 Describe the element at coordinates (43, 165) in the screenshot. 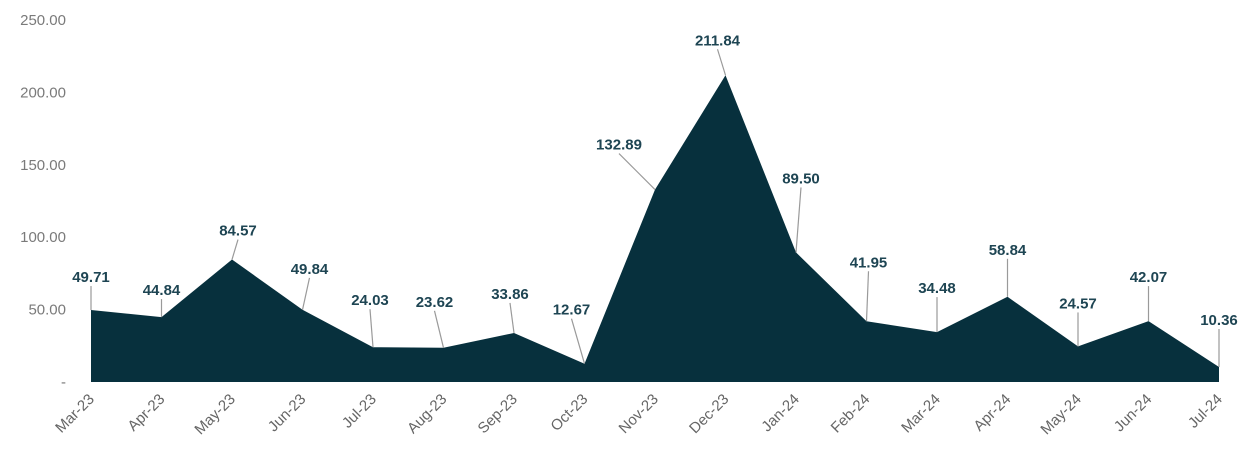

I see `y-tick-label: 150.00` at that location.